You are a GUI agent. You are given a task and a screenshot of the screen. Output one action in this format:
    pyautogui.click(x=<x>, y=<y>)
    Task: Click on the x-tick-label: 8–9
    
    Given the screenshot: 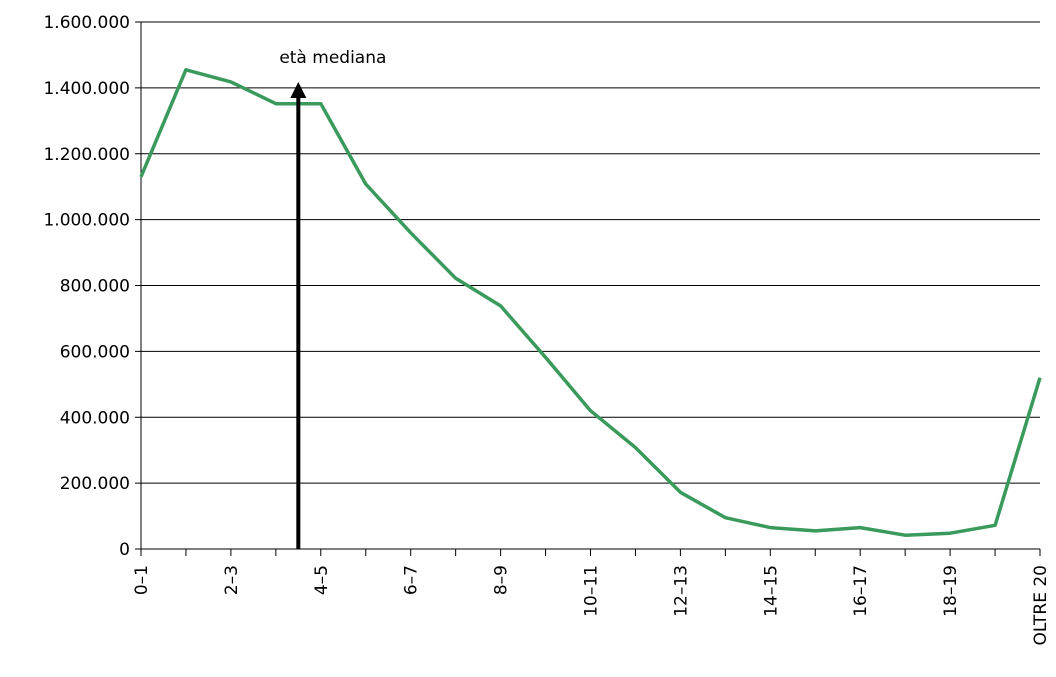 What is the action you would take?
    pyautogui.click(x=502, y=580)
    